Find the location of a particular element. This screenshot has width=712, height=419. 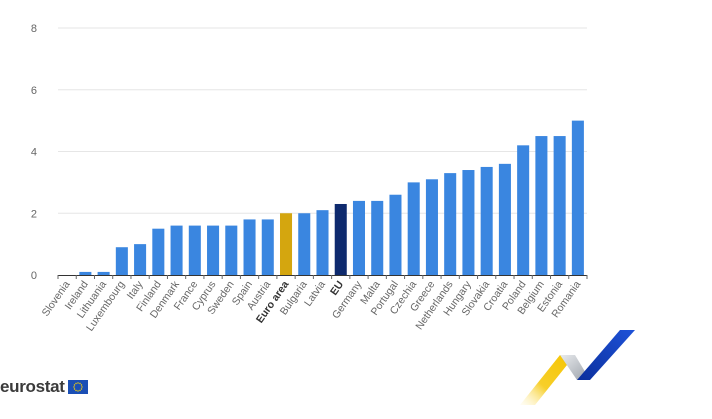

bar-netherlands is located at coordinates (450, 224).